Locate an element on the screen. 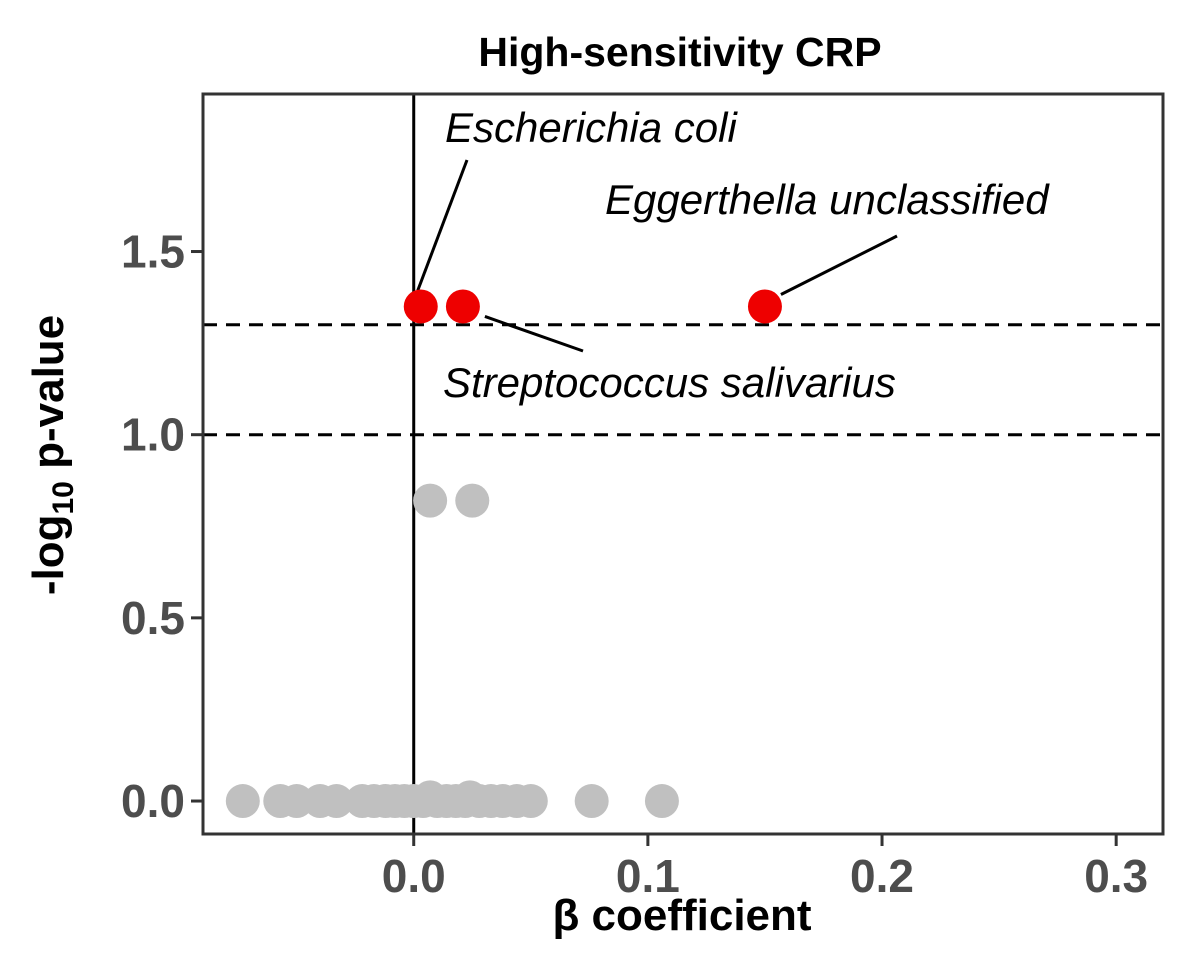 This screenshot has width=1200, height=974. y-tick-label-2: 1.0 is located at coordinates (153, 435).